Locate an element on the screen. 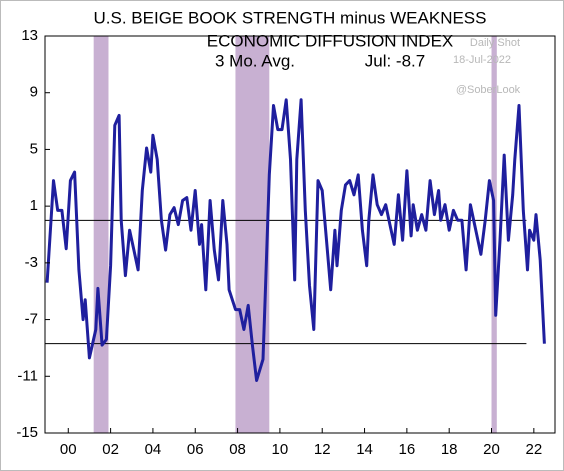 Image resolution: width=564 pixels, height=471 pixels. y-tick-label: 5 is located at coordinates (34, 148).